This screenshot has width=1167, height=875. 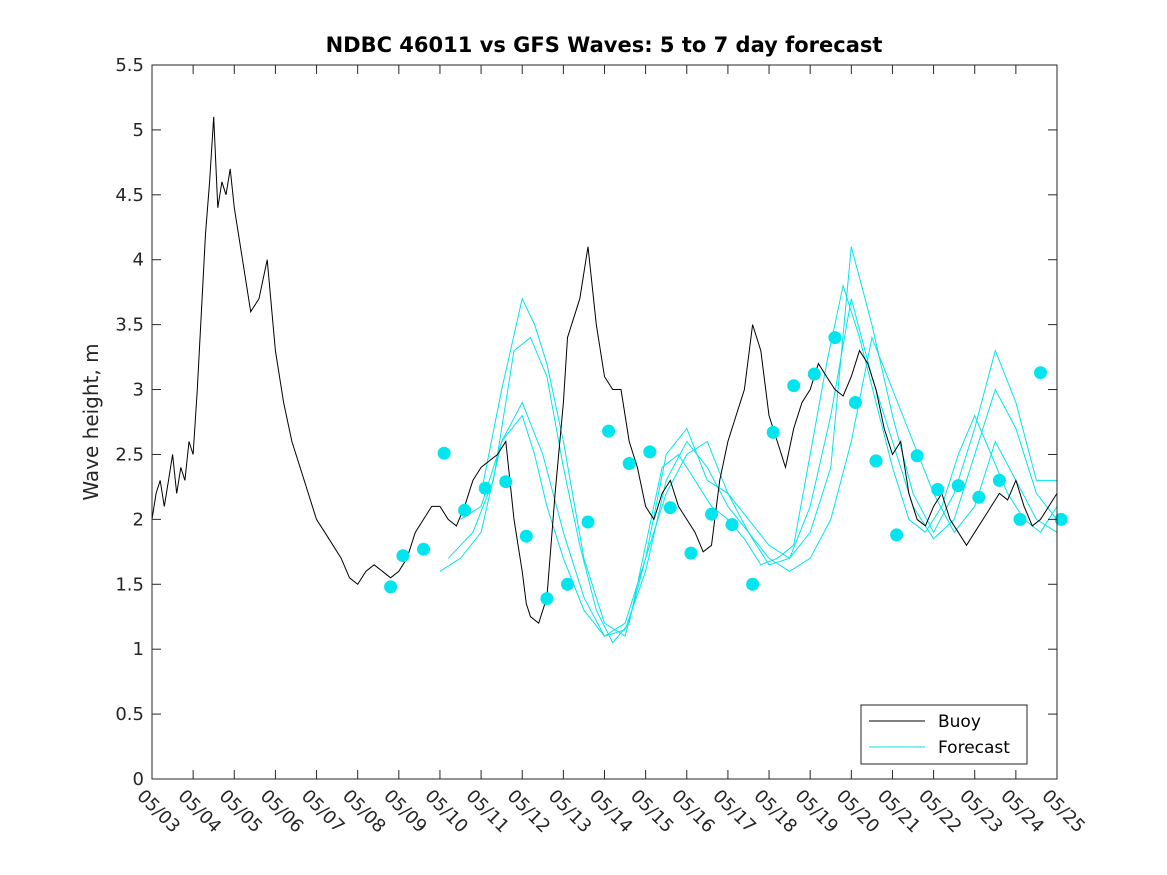 I want to click on x-tick-label: 05/13, so click(x=570, y=812).